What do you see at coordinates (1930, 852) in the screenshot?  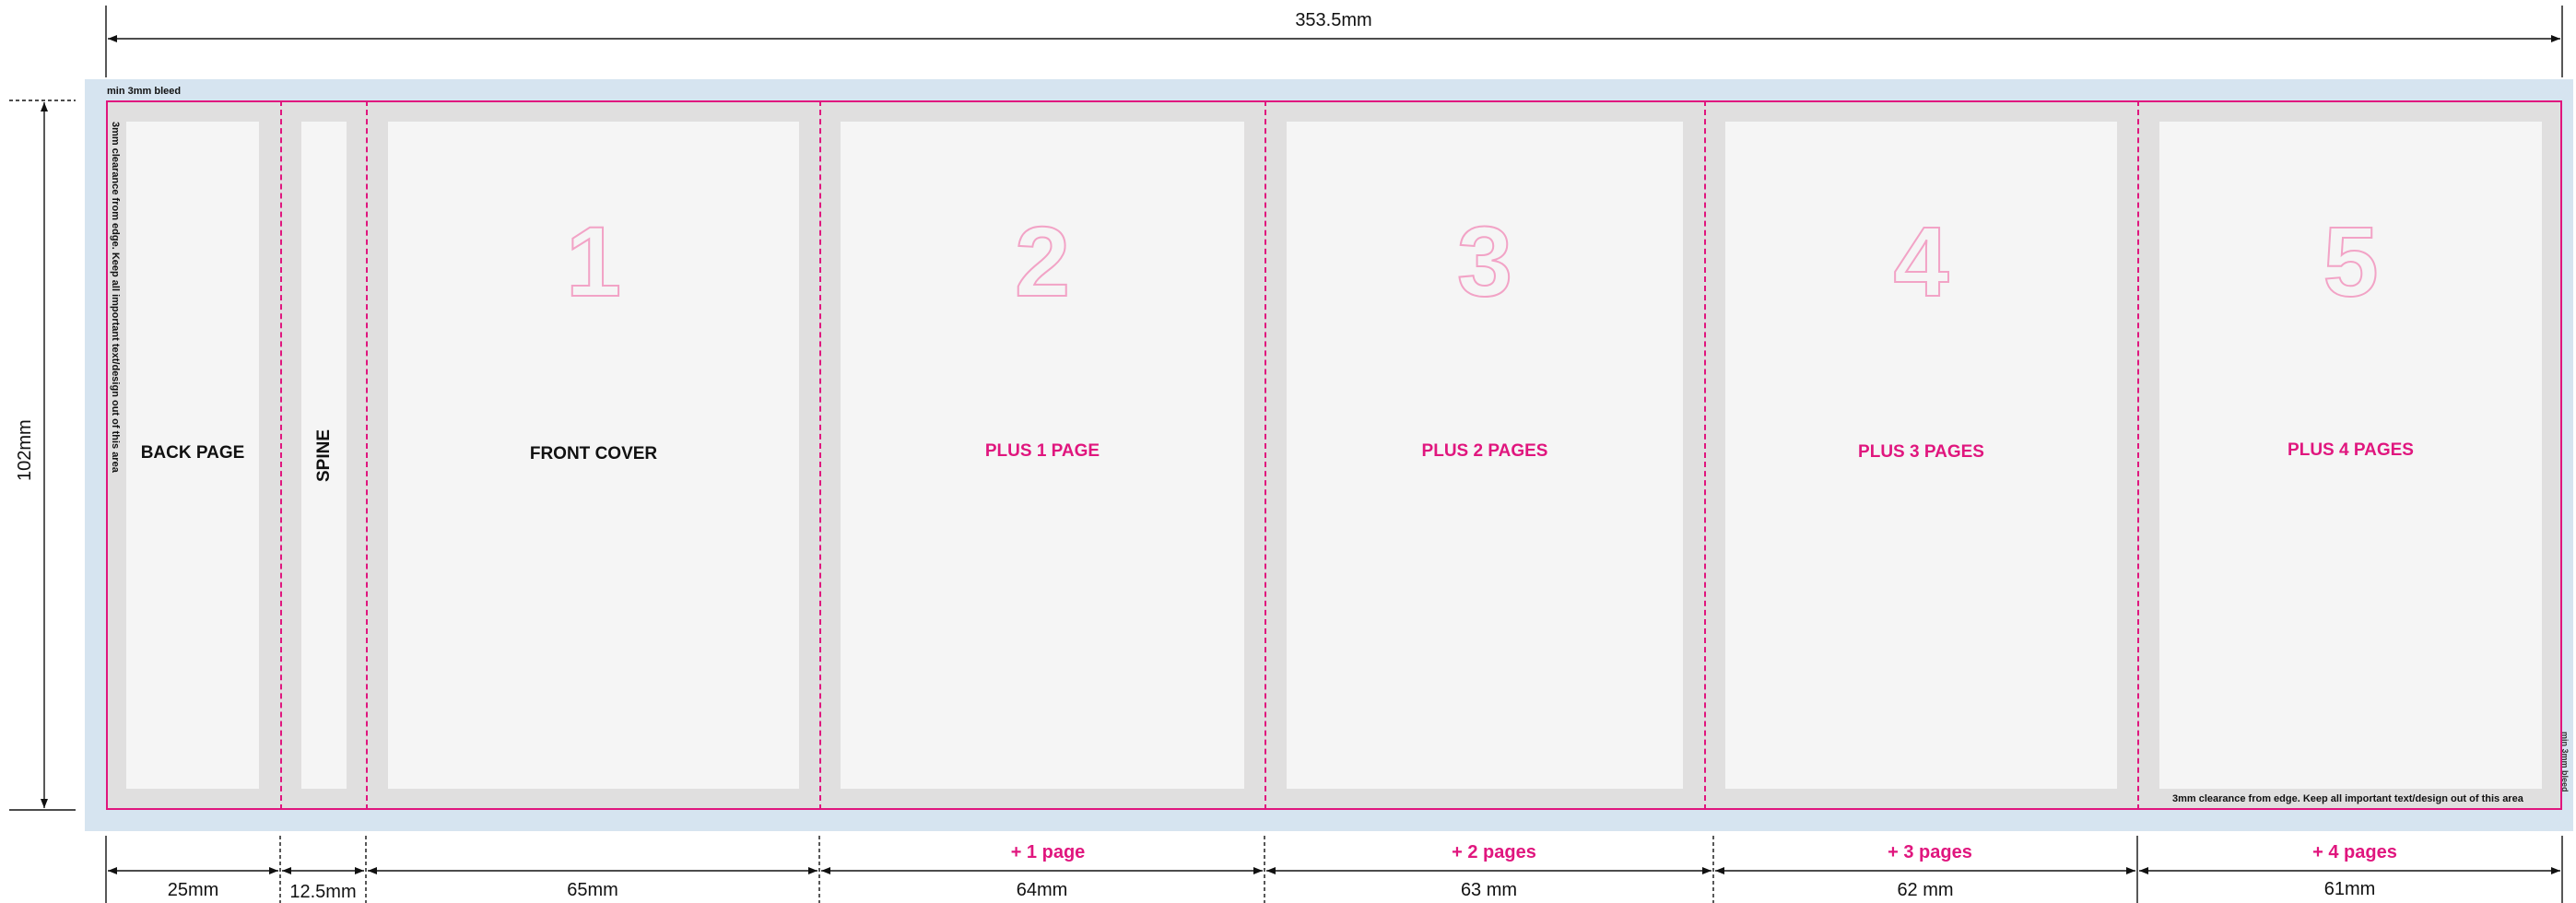 I see `plus-label-3: + 3 pages` at bounding box center [1930, 852].